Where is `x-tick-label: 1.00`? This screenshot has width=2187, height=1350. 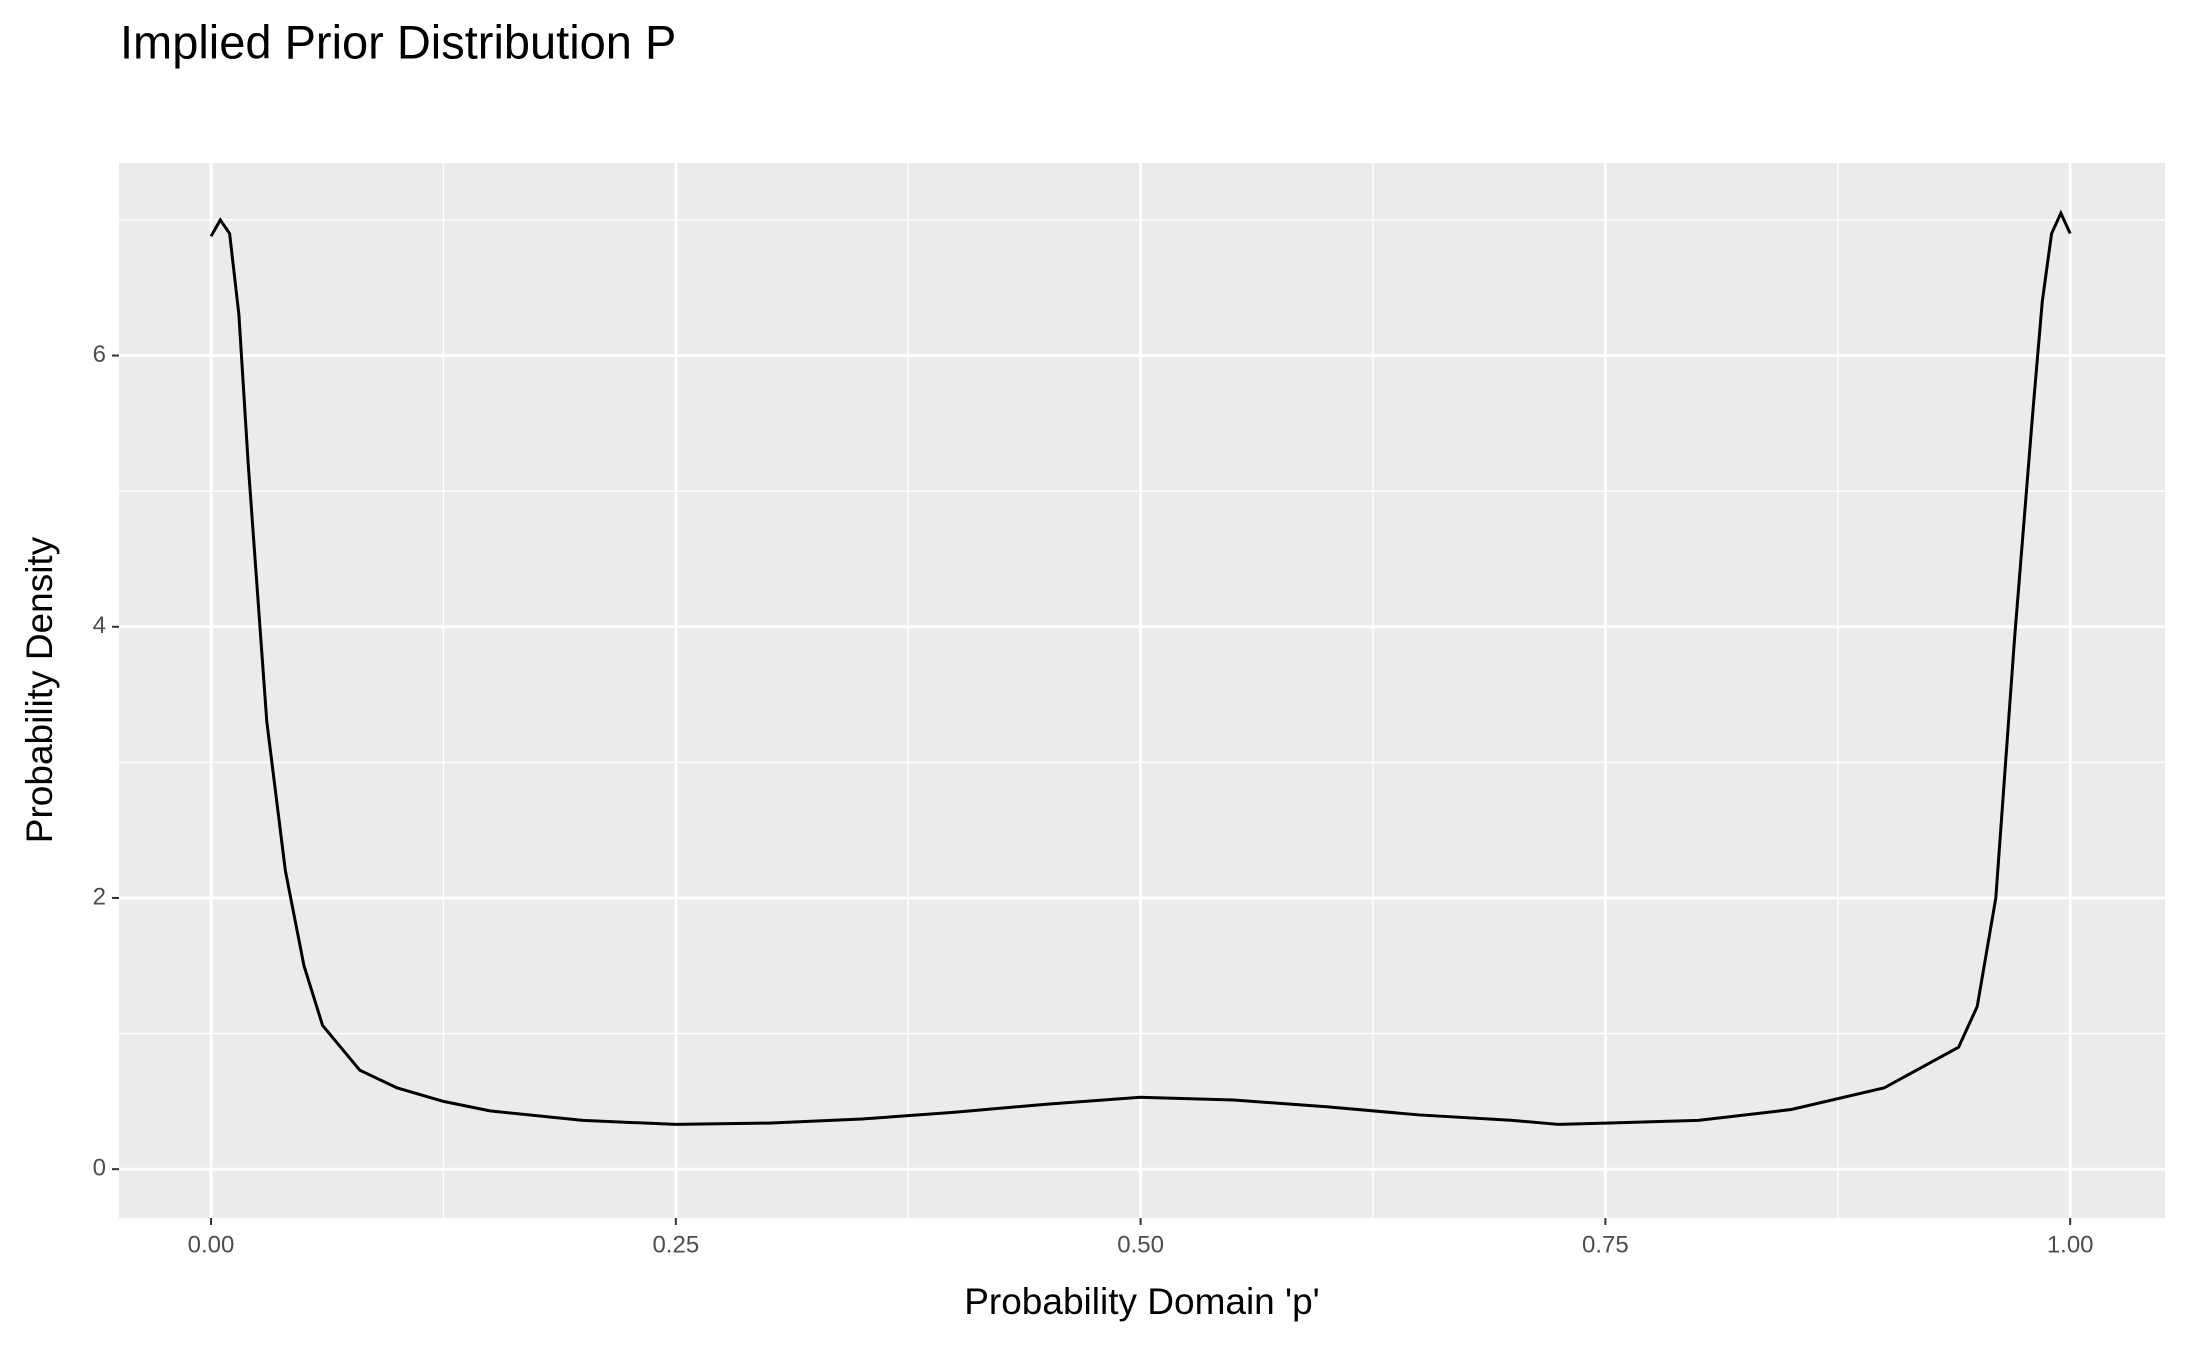 x-tick-label: 1.00 is located at coordinates (2070, 1244).